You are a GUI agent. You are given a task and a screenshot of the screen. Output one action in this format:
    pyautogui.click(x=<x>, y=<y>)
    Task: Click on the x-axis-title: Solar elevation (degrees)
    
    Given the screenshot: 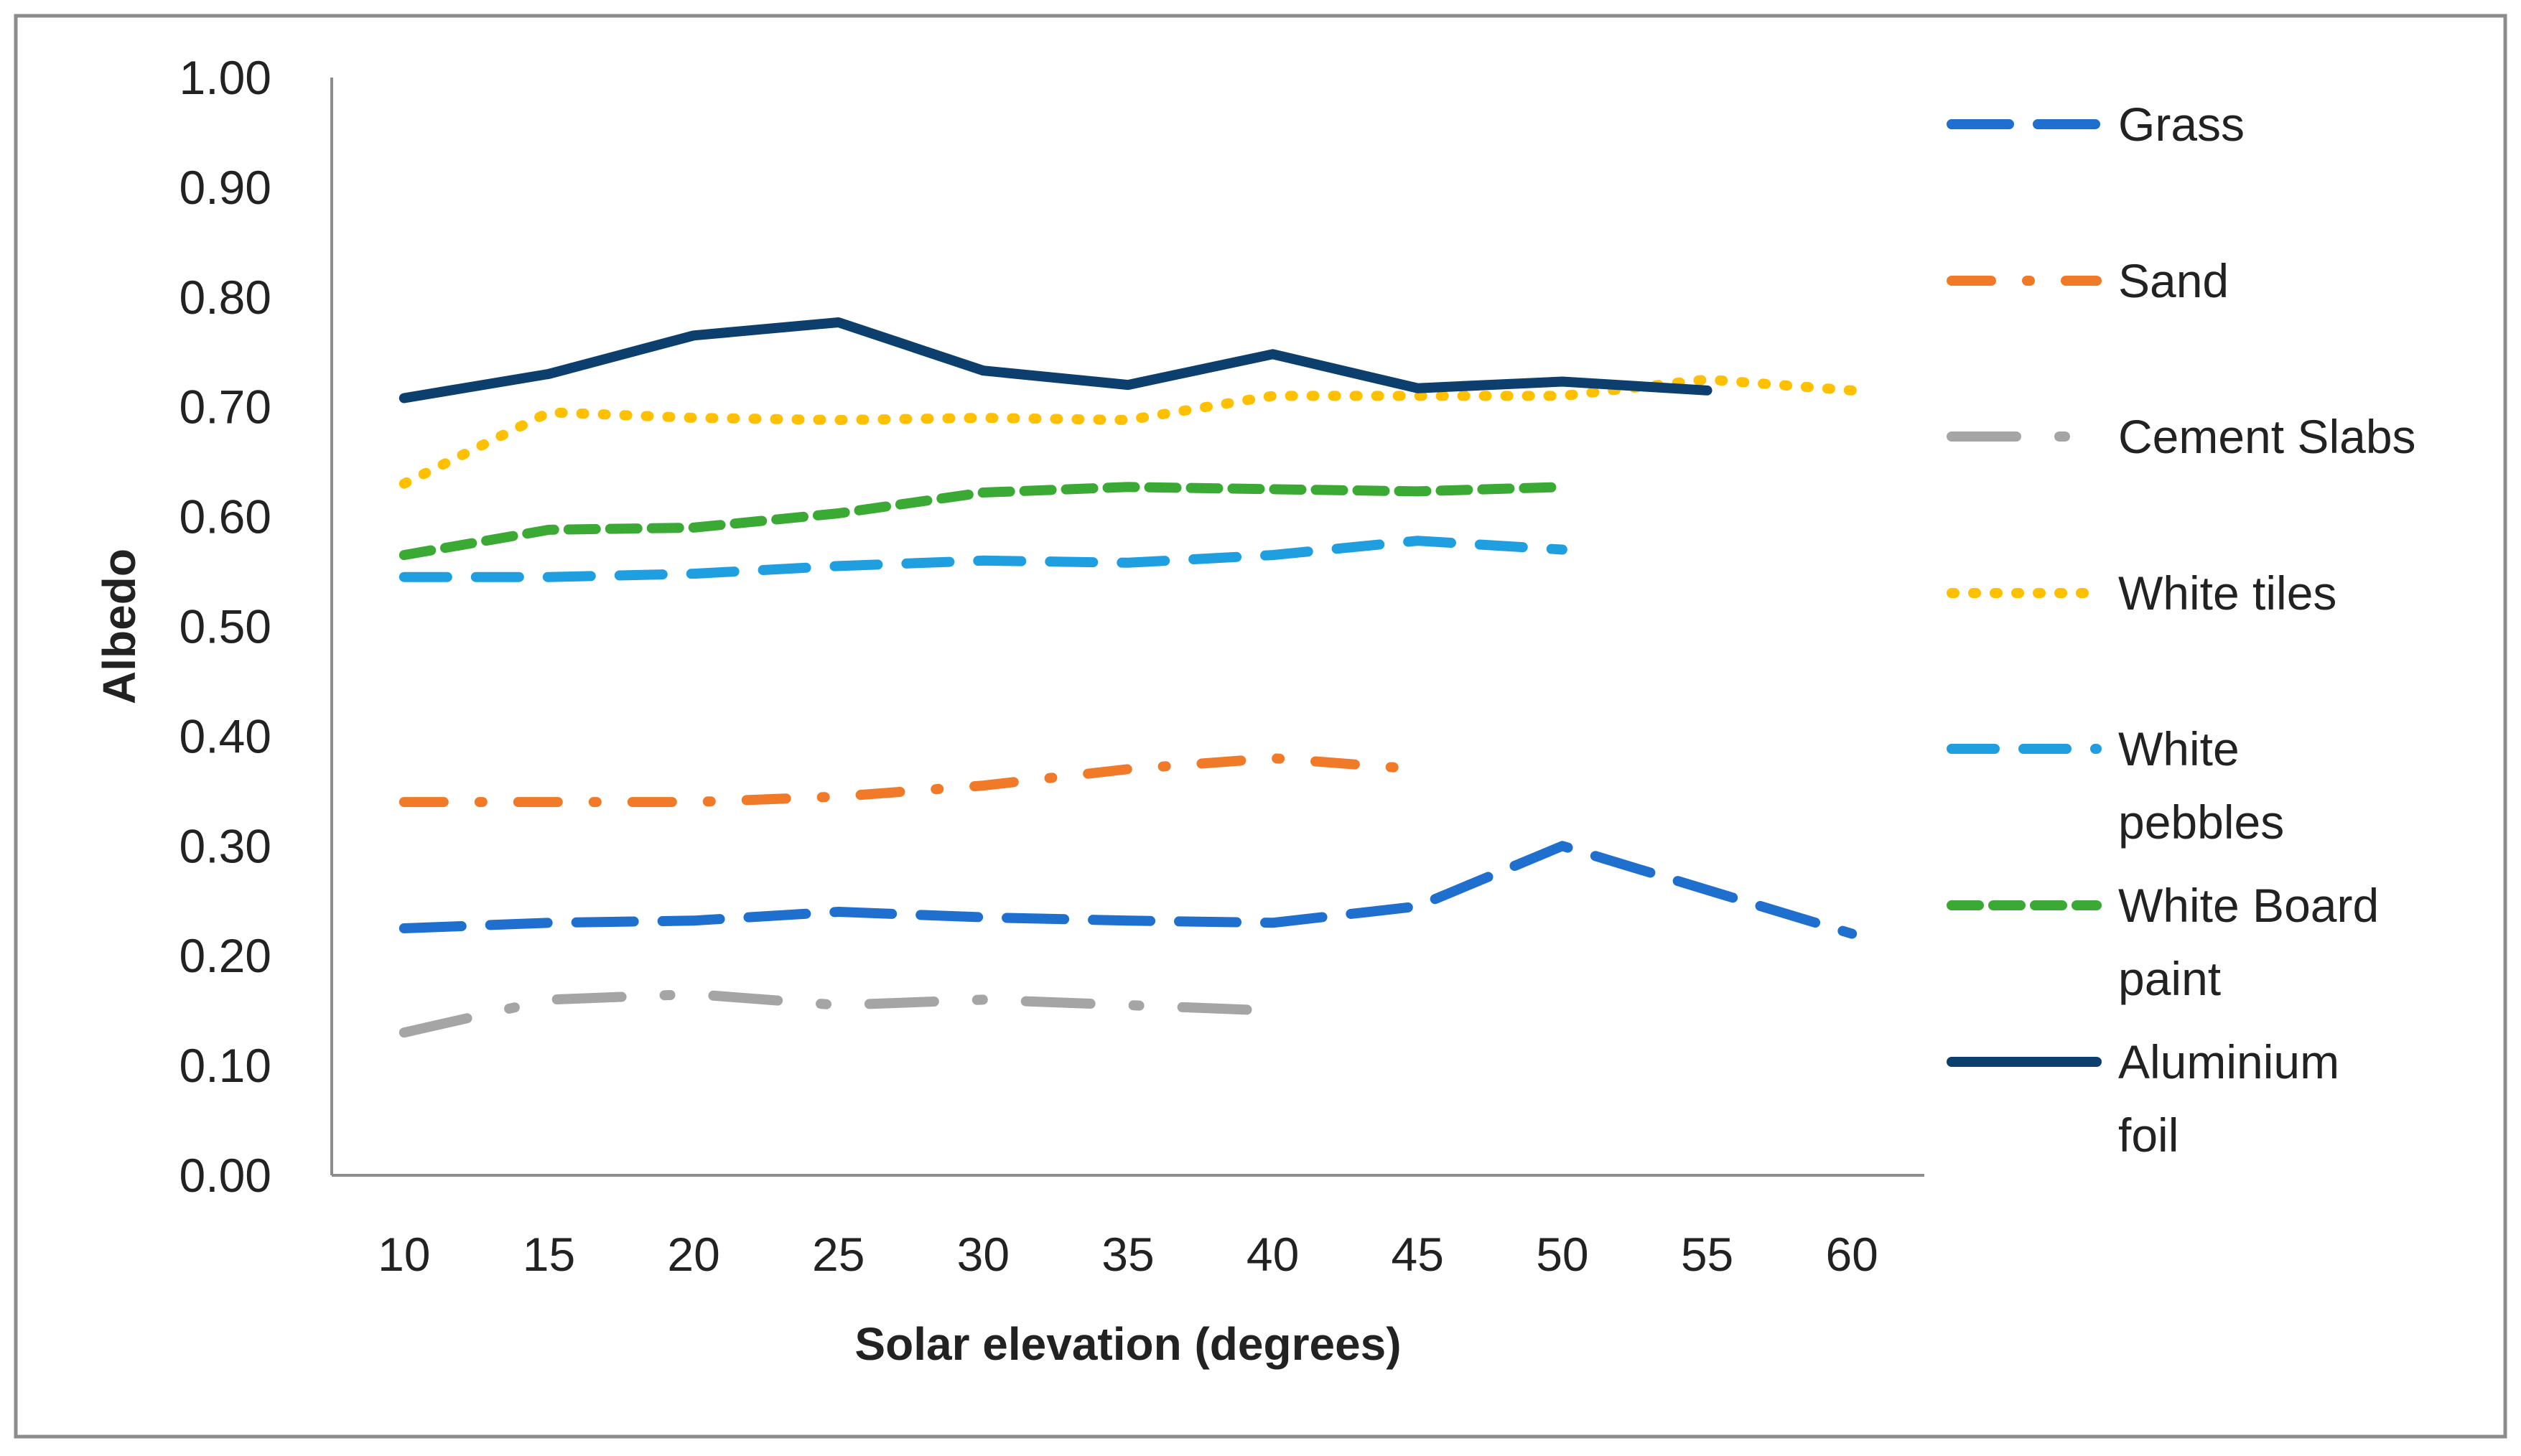 What is the action you would take?
    pyautogui.click(x=1127, y=1344)
    